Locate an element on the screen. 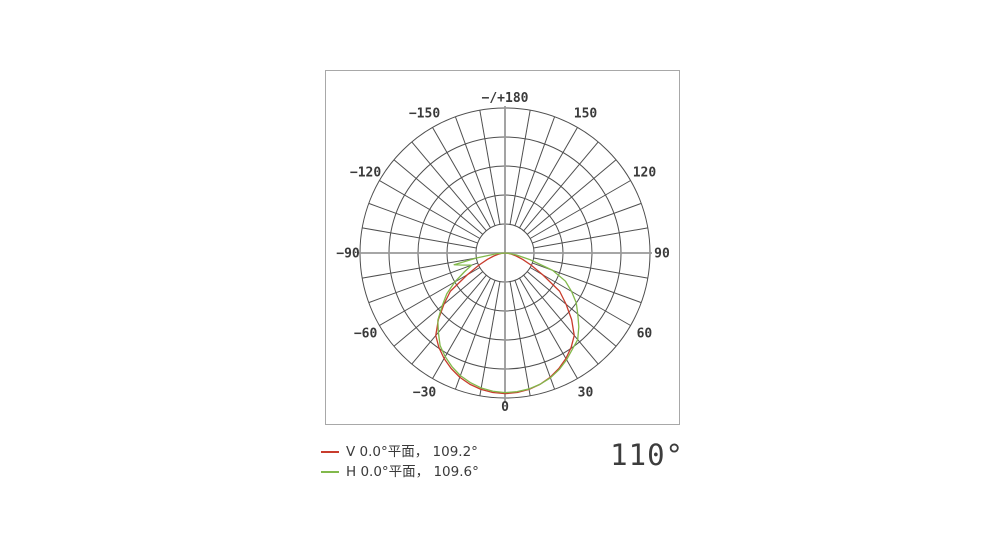 The height and width of the screenshot is (550, 1005). angle-tick-label: −60 is located at coordinates (366, 334).